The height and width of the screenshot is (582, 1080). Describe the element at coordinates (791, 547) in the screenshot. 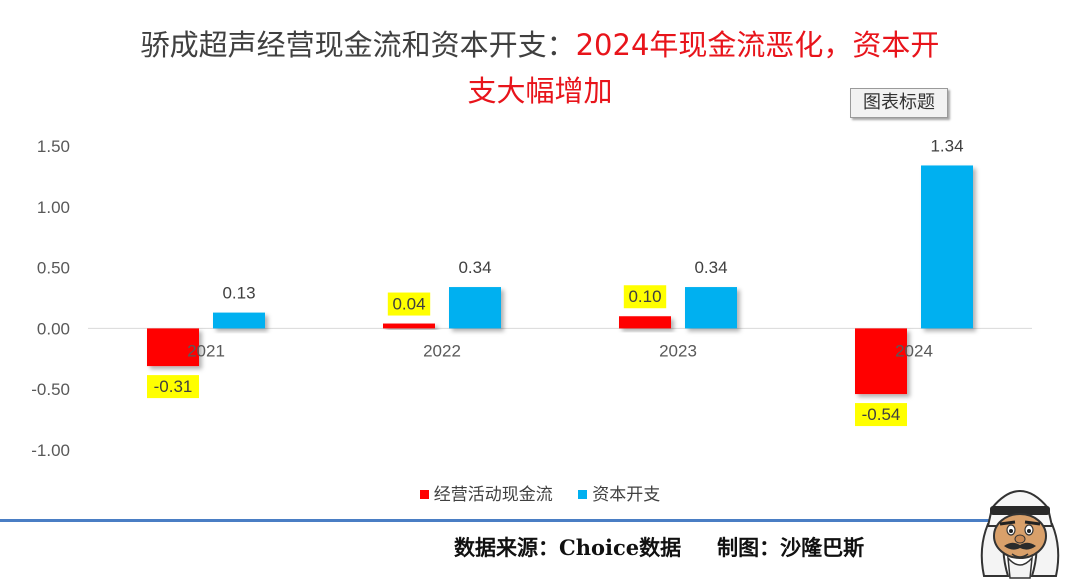

I see `footer-author: 制图：沙隆巴斯` at that location.